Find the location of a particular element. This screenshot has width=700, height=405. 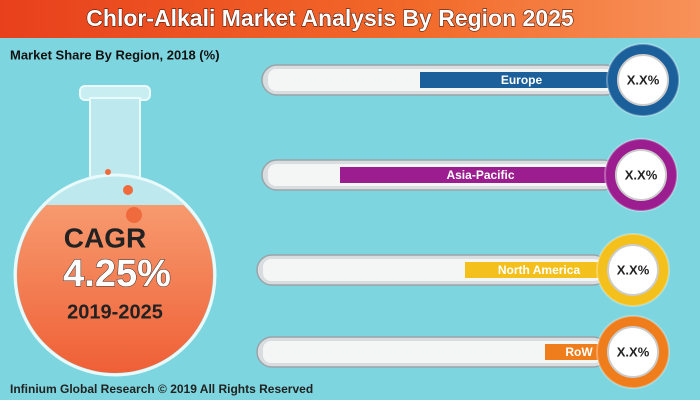

cagr-value: 4.25% is located at coordinates (117, 274).